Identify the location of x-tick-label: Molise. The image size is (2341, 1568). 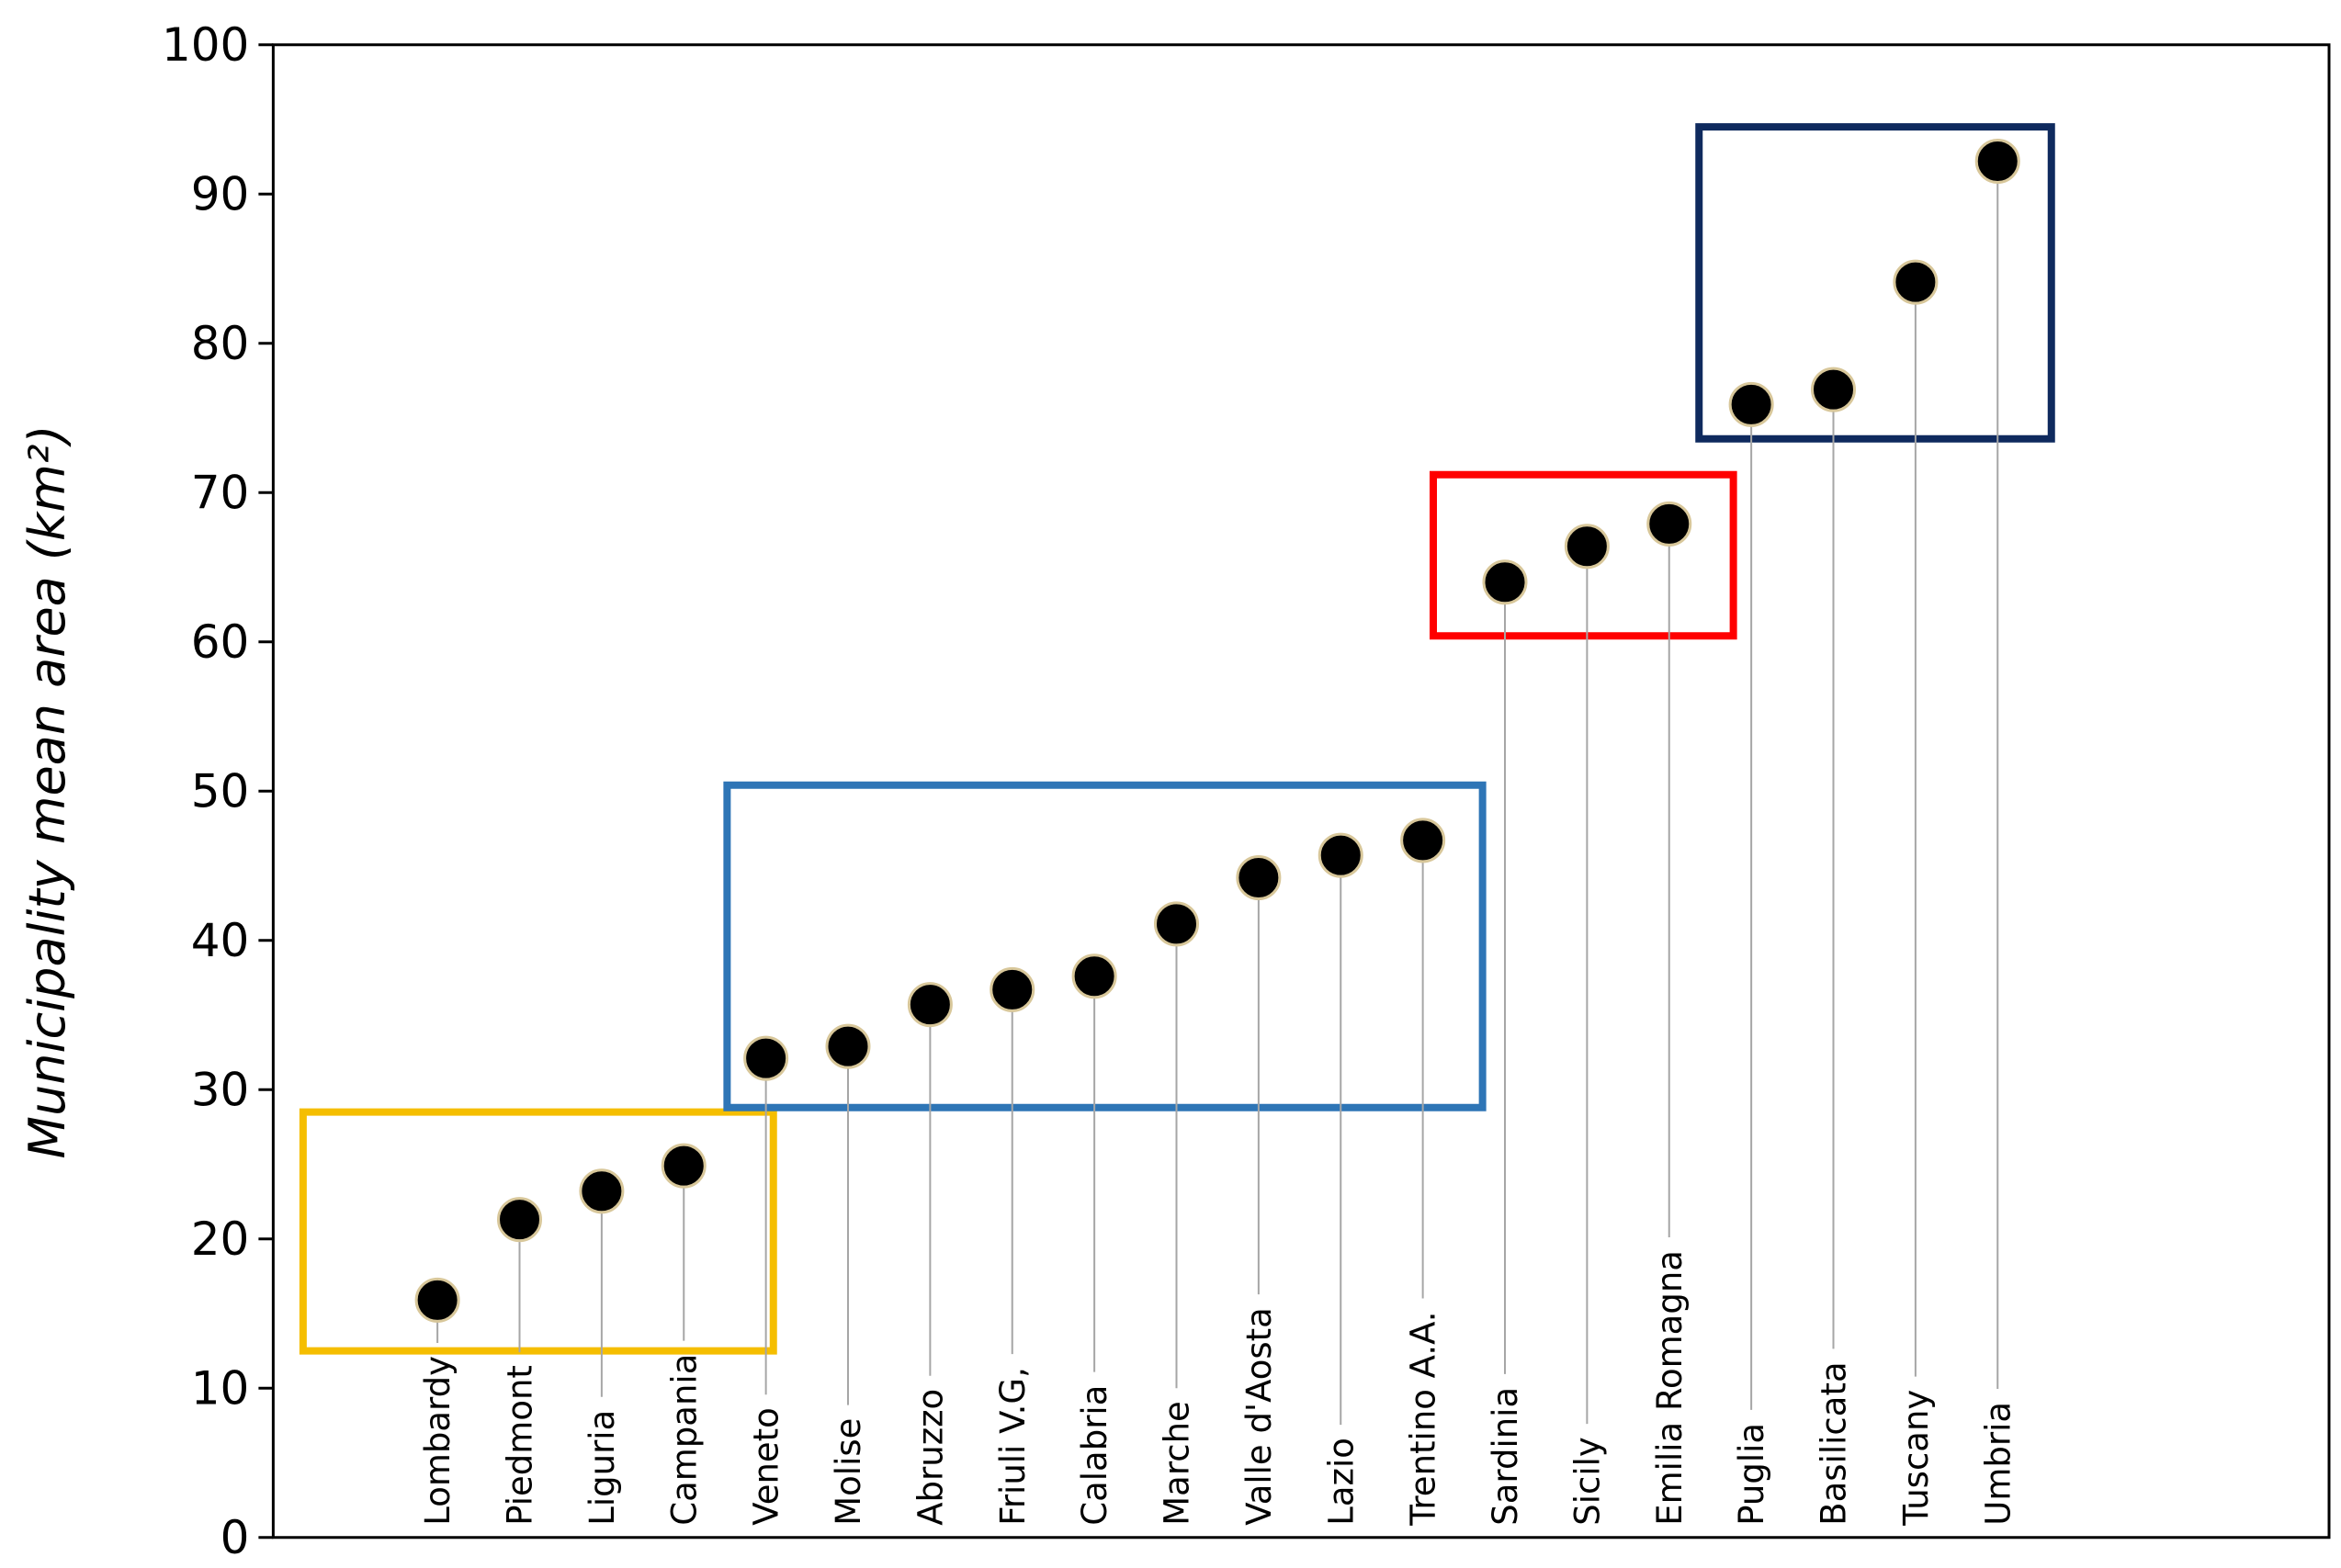
(848, 1472).